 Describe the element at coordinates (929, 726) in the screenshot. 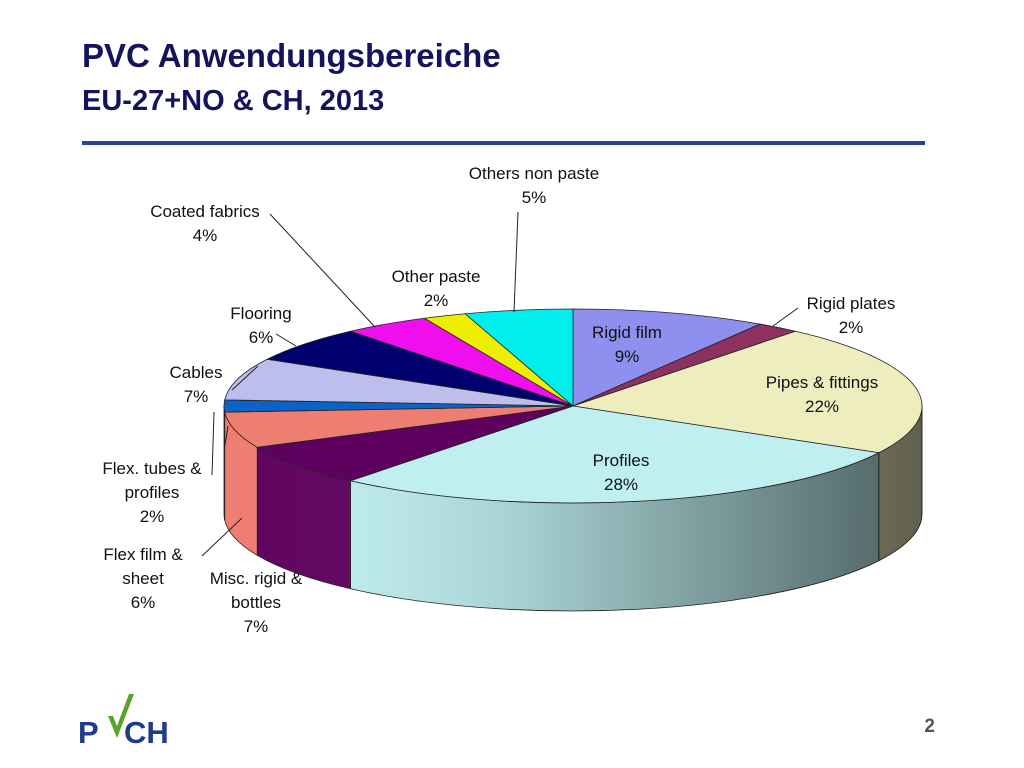

I see `page-number: 2` at that location.